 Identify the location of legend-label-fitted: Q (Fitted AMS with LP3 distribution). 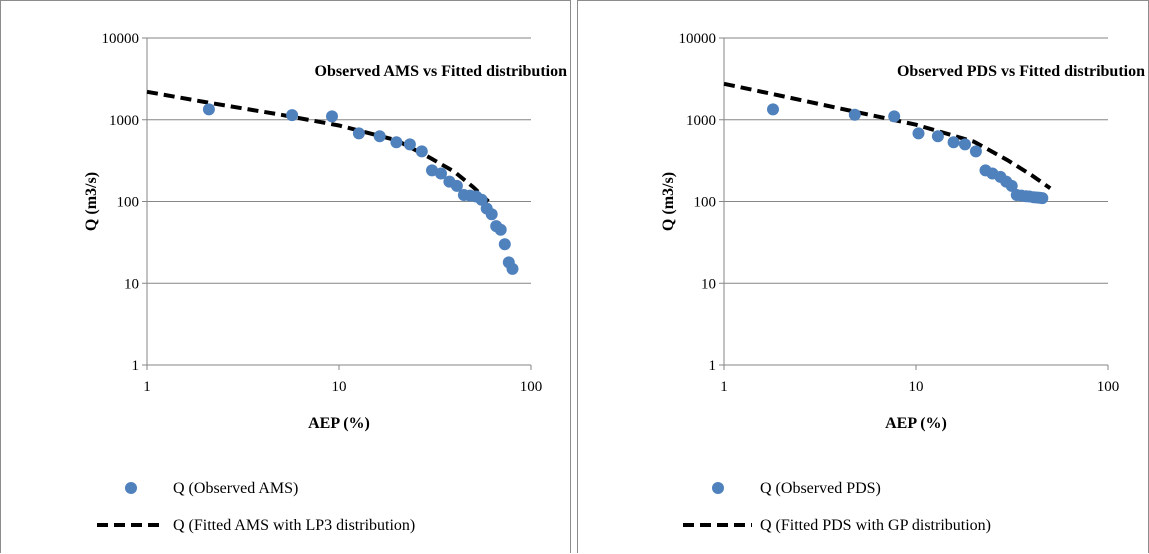
(294, 525).